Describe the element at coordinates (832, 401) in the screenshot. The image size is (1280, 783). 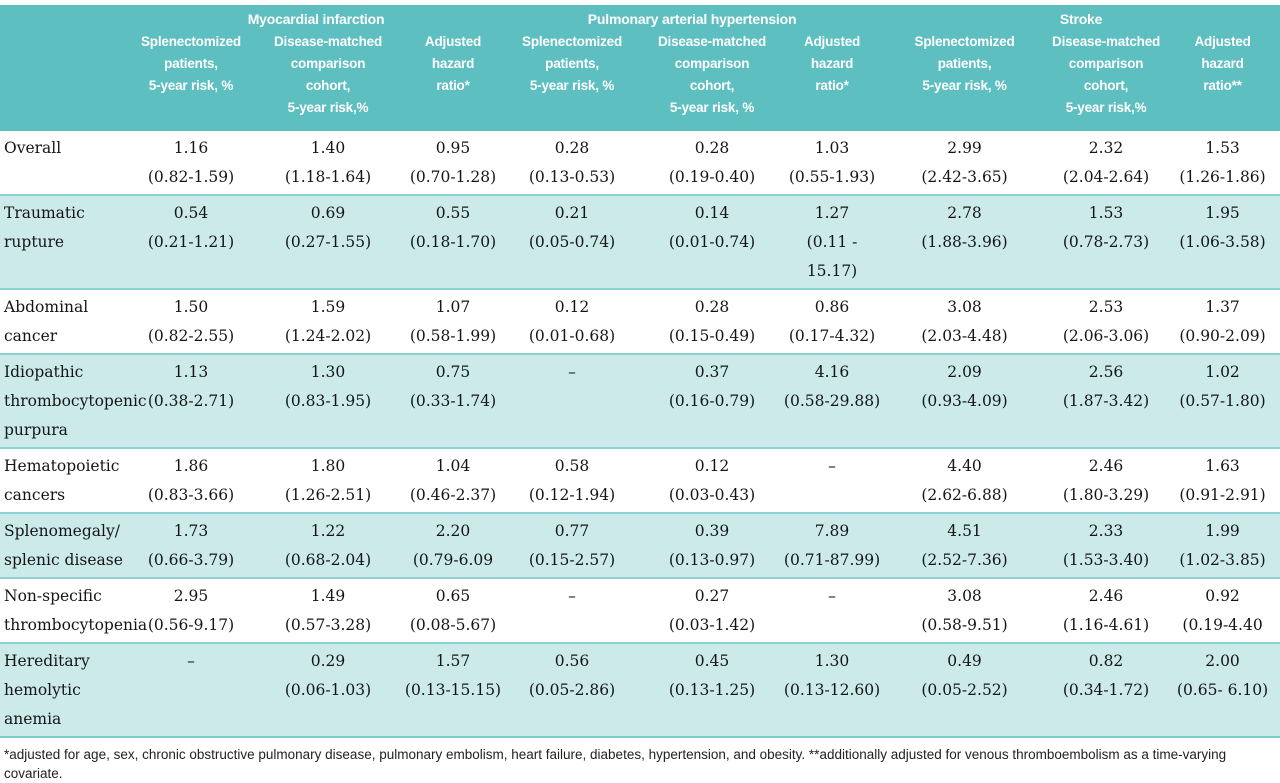
I see `value-cell: 4.16 (0.58-29.88)` at that location.